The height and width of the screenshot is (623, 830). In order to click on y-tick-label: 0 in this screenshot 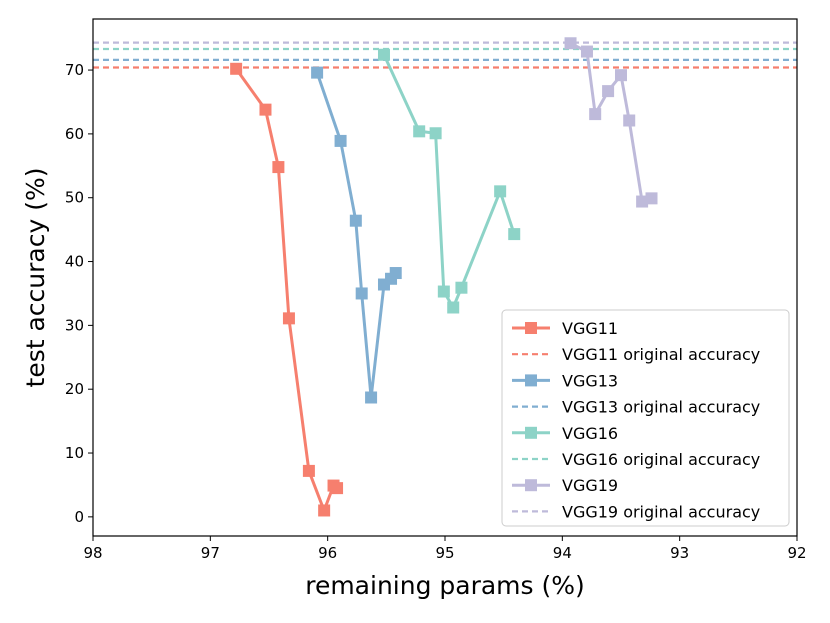, I will do `click(79, 517)`.